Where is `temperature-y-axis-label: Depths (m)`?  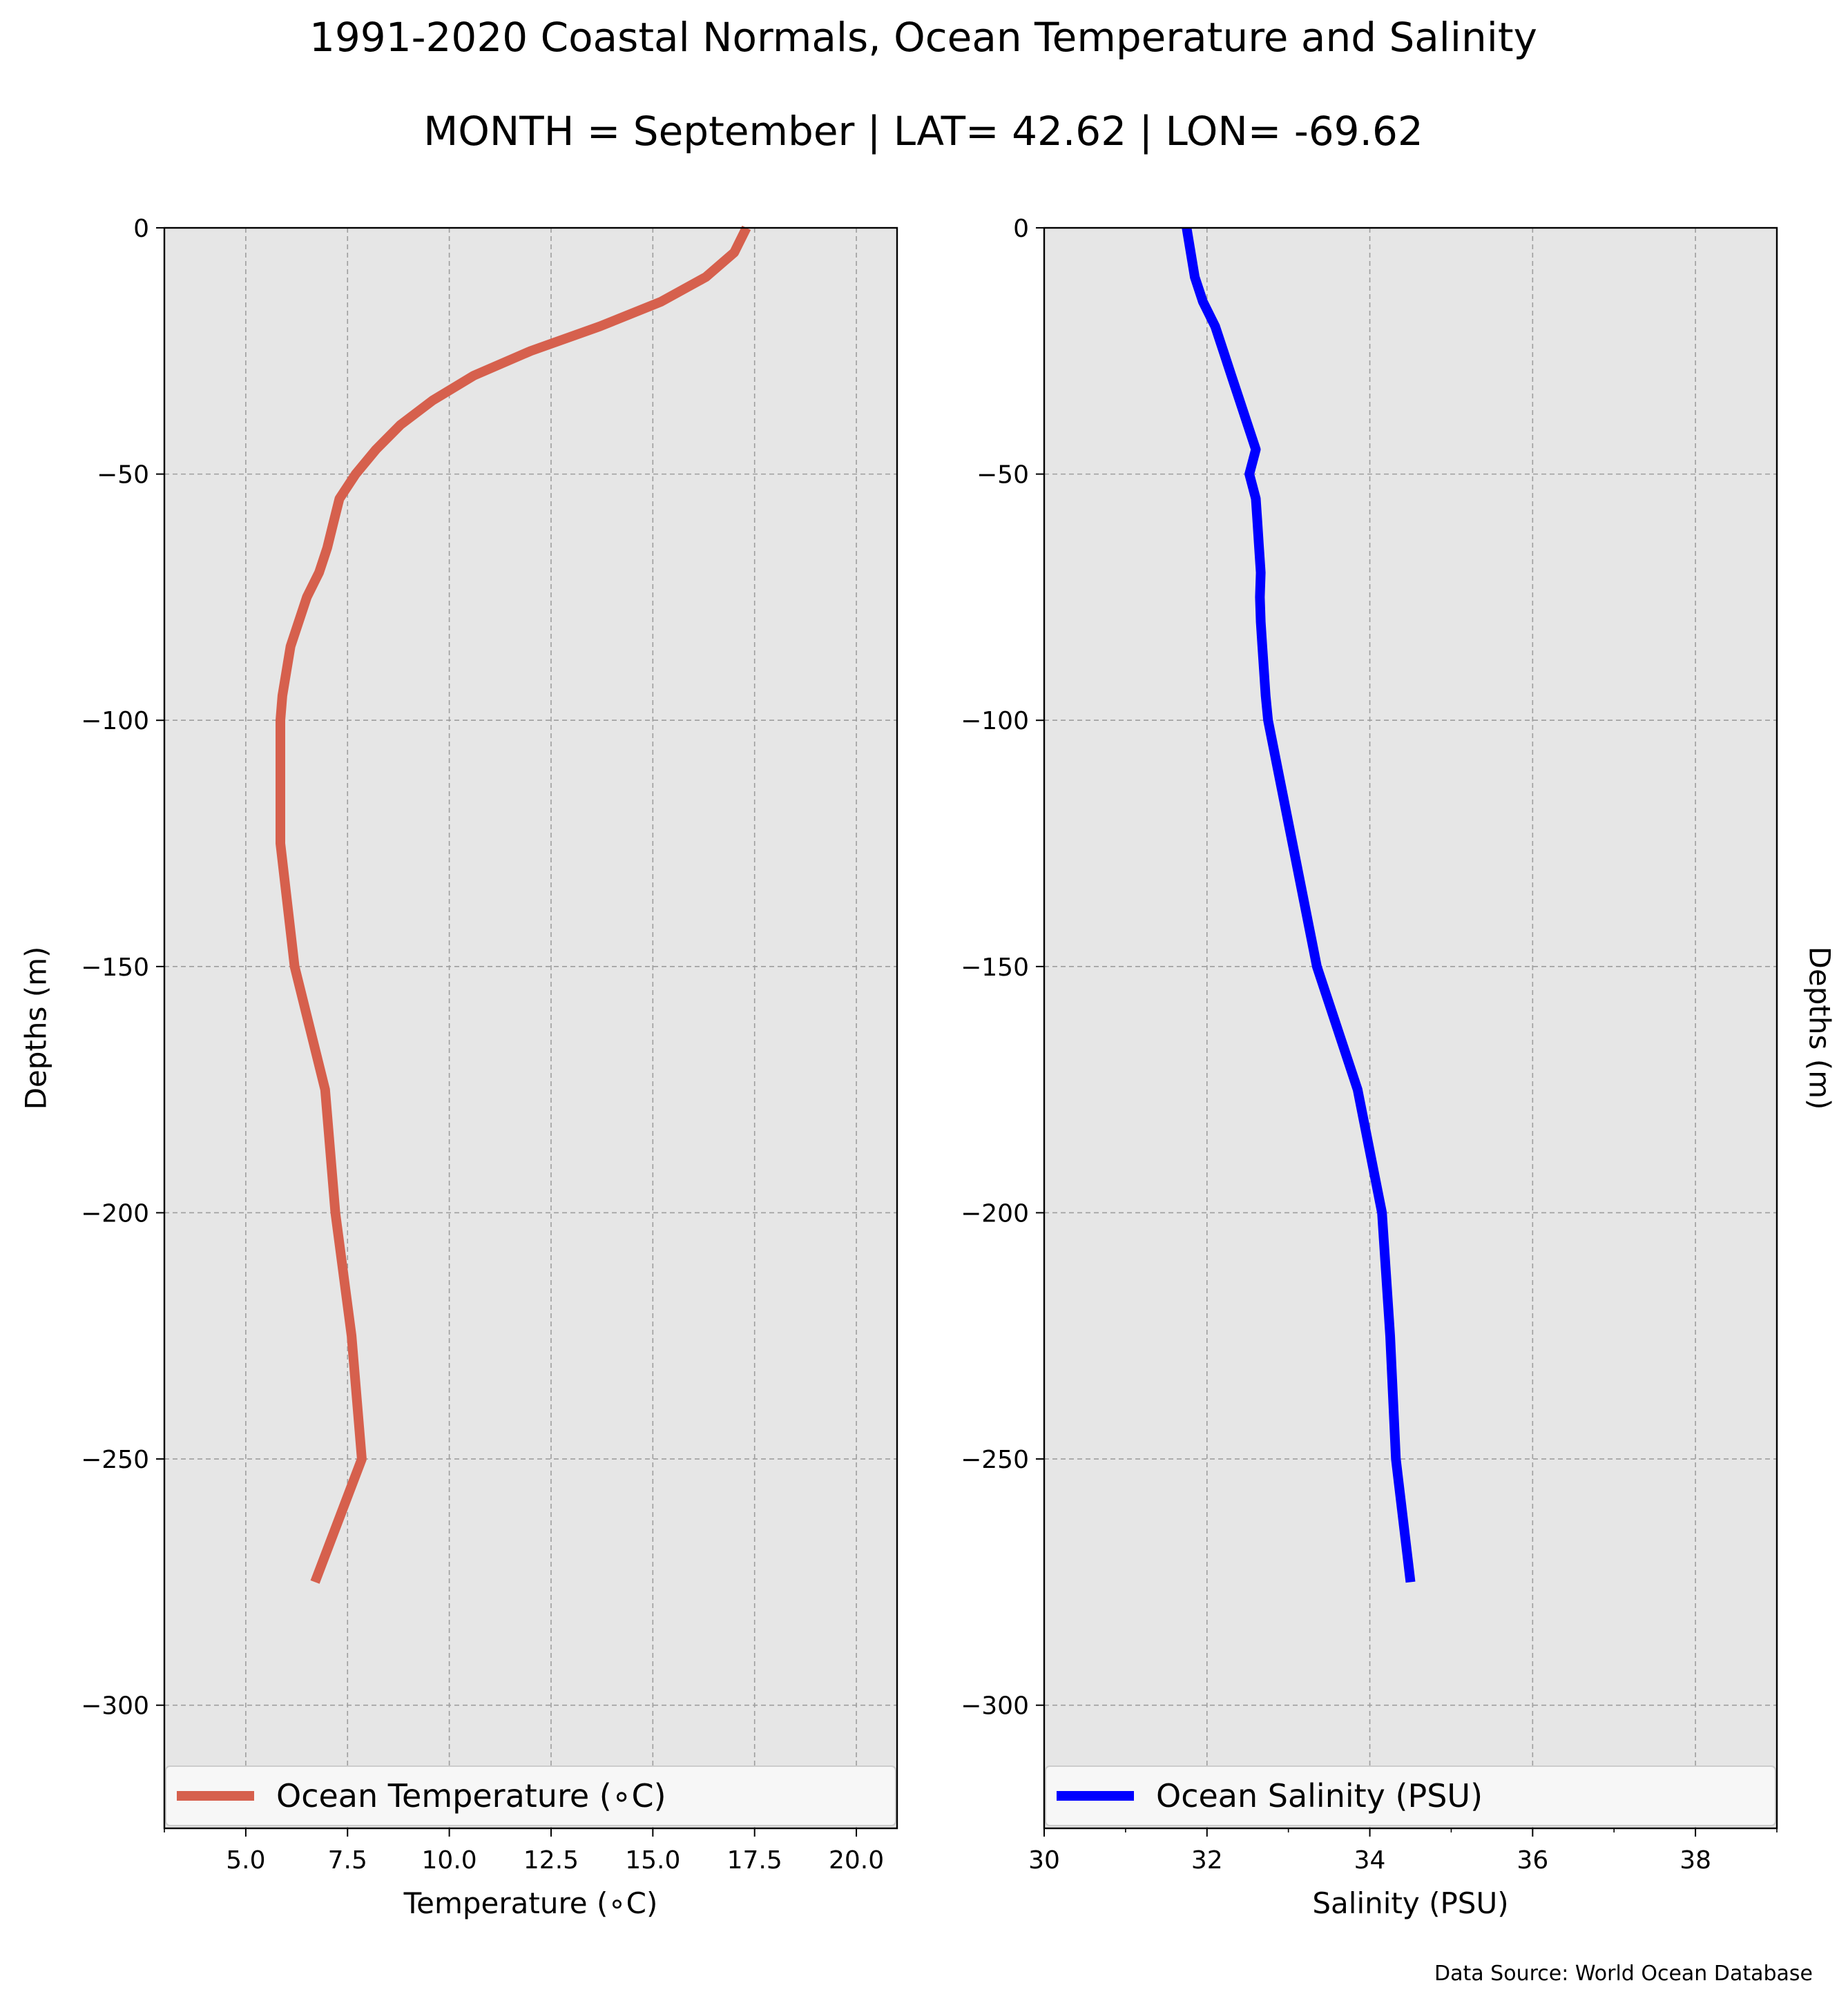 temperature-y-axis-label: Depths (m) is located at coordinates (36, 1028).